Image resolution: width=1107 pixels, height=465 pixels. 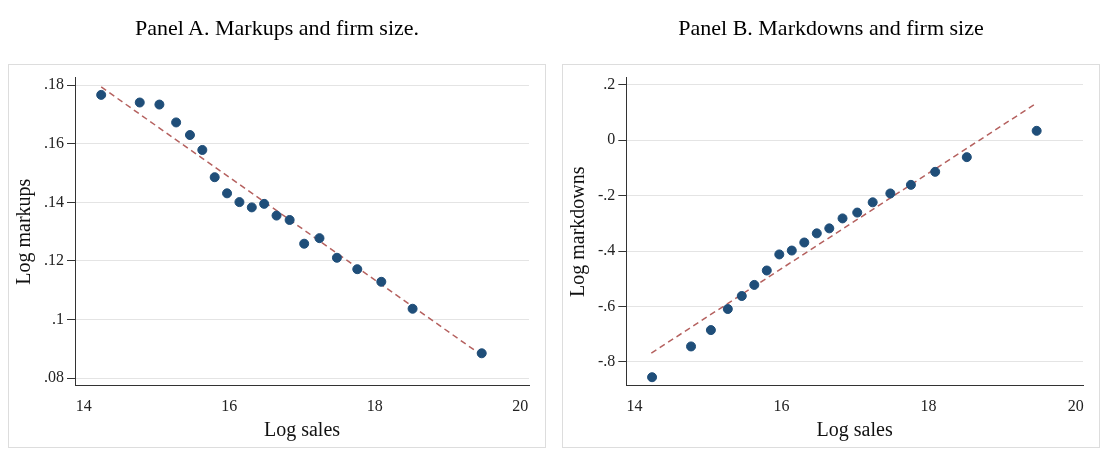 I want to click on chart-title: Panel B. Markdowns and firm size, so click(x=831, y=28).